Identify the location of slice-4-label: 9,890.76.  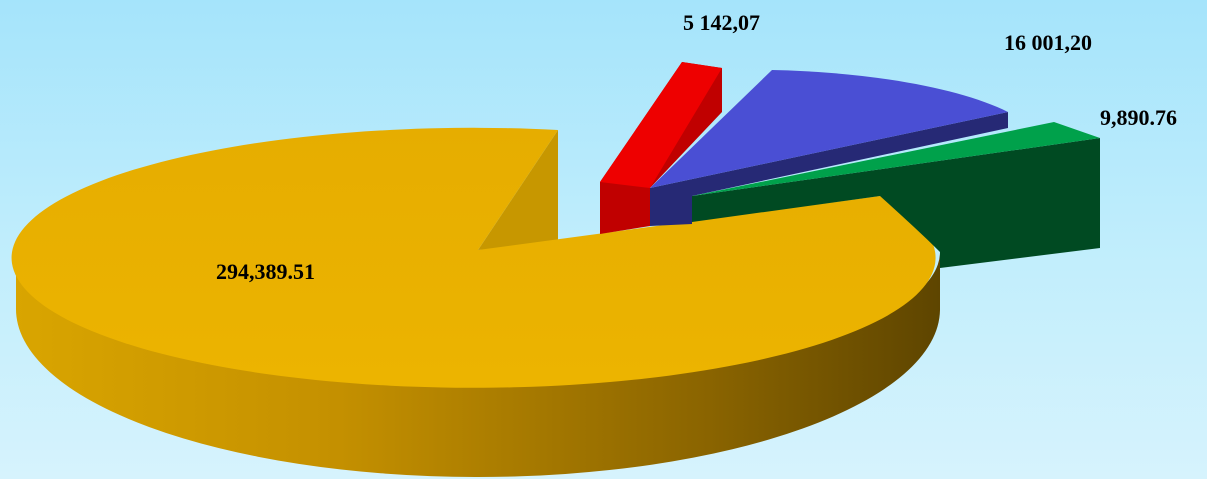
(1138, 117).